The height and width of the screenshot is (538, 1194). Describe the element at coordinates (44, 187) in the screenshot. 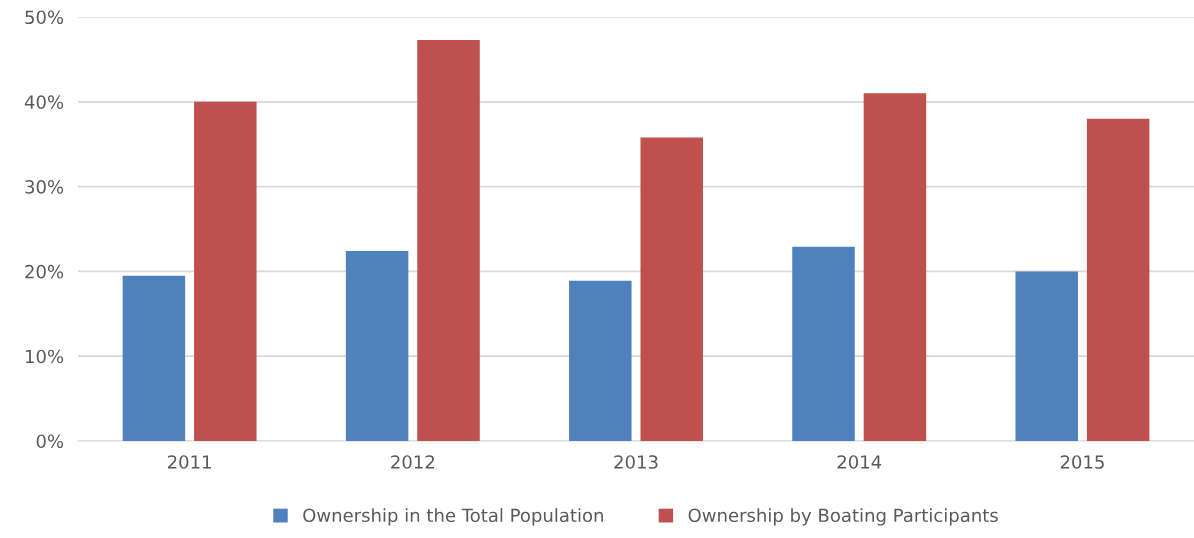

I see `y-tick-label: 30%` at that location.